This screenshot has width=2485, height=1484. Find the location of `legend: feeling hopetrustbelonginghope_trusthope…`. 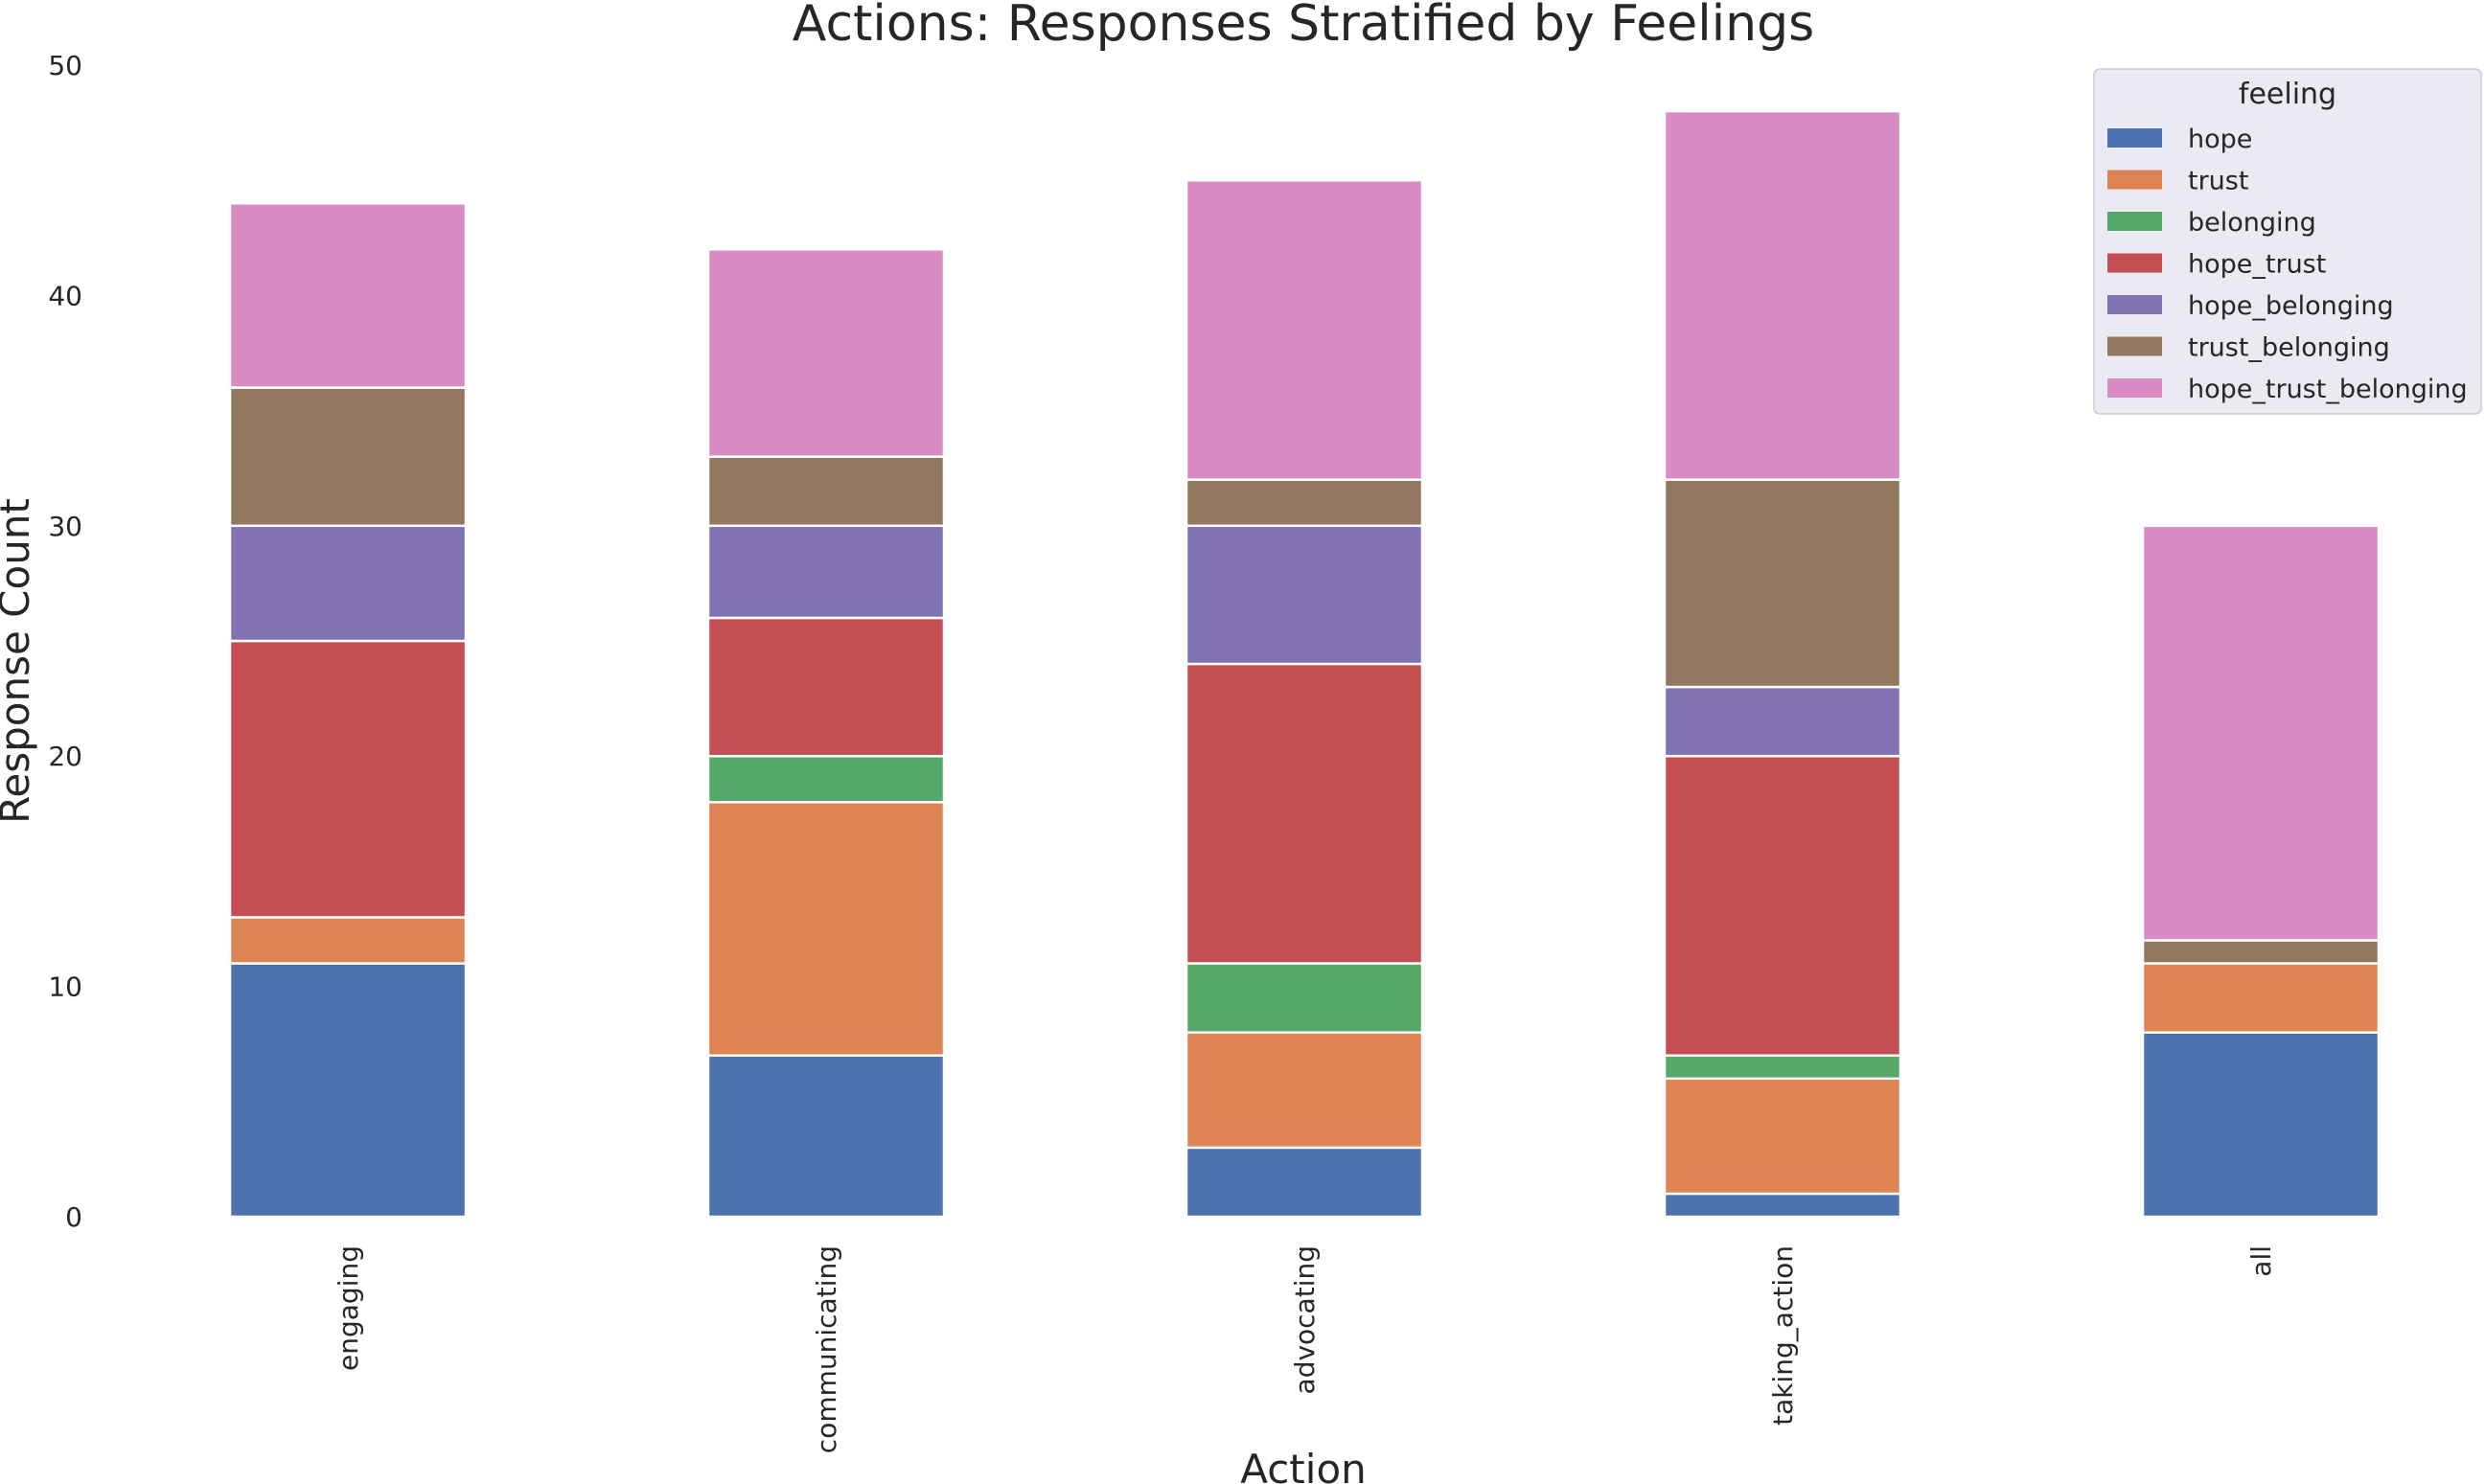

legend: feeling hopetrustbelonginghope_trusthope… is located at coordinates (2287, 241).